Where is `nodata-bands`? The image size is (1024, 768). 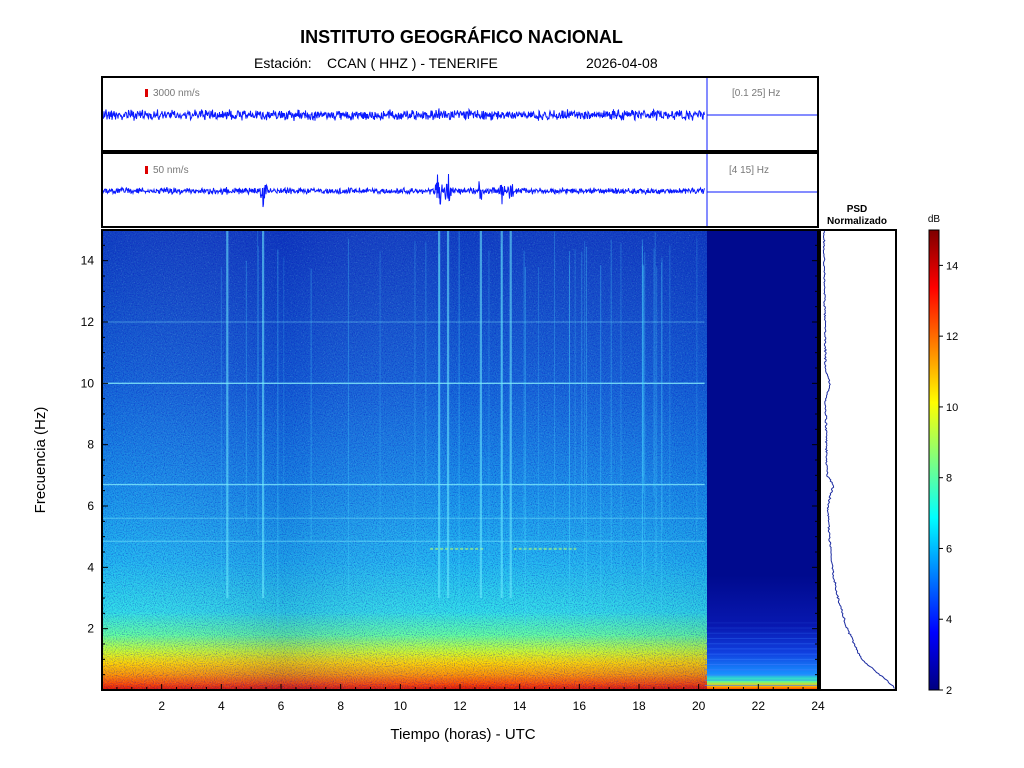 nodata-bands is located at coordinates (761, 654).